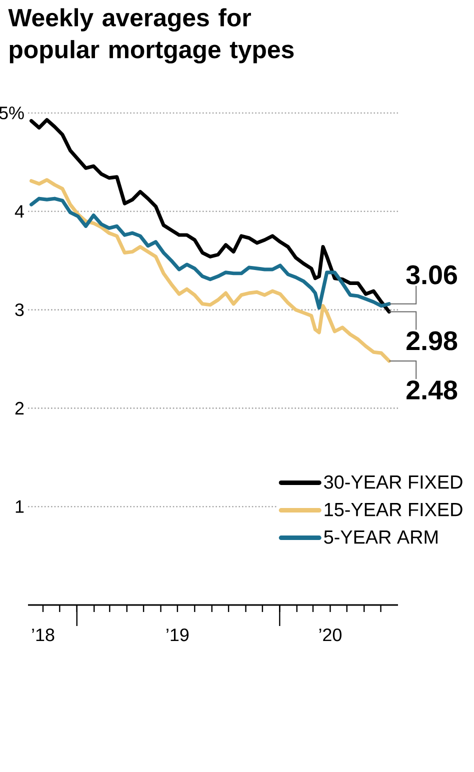  I want to click on y-tick-label: 2, so click(19, 408).